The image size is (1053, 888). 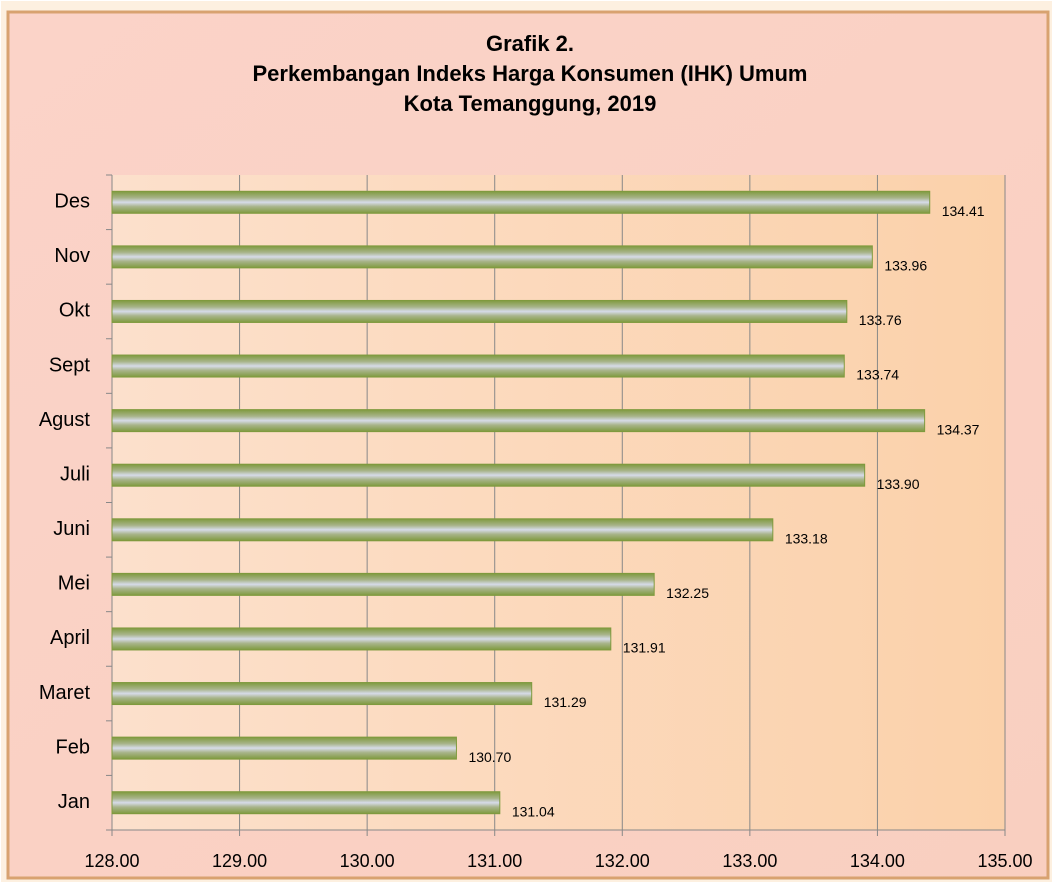 What do you see at coordinates (494, 861) in the screenshot?
I see `x-tick-label: 131.00` at bounding box center [494, 861].